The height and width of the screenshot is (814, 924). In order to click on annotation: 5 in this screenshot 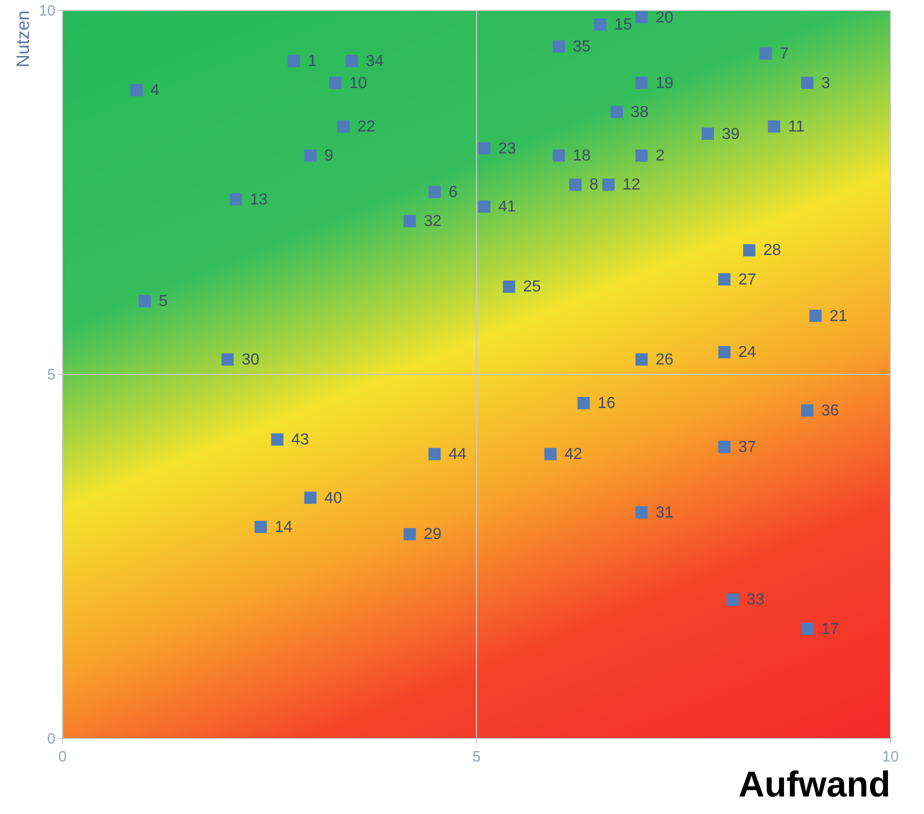, I will do `click(163, 301)`.